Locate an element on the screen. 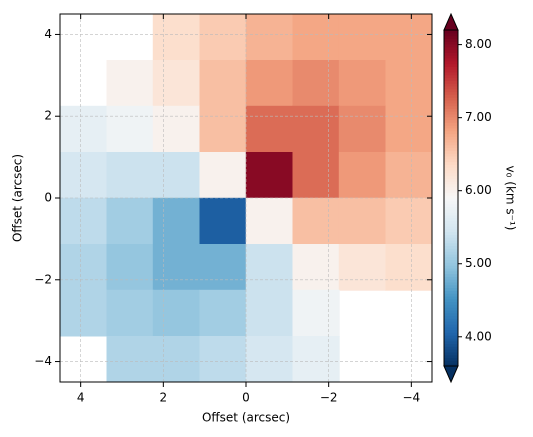  colorbar-frame is located at coordinates (451, 198).